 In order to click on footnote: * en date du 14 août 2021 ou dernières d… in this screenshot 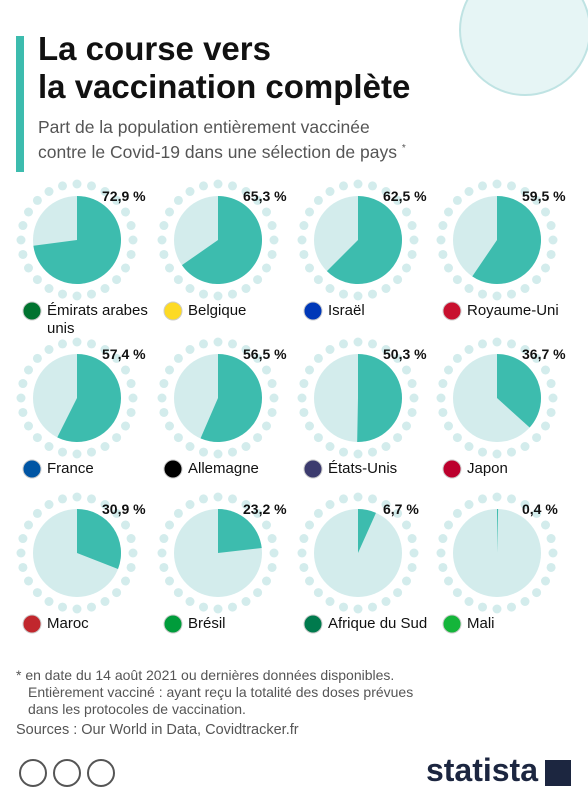, I will do `click(214, 692)`.